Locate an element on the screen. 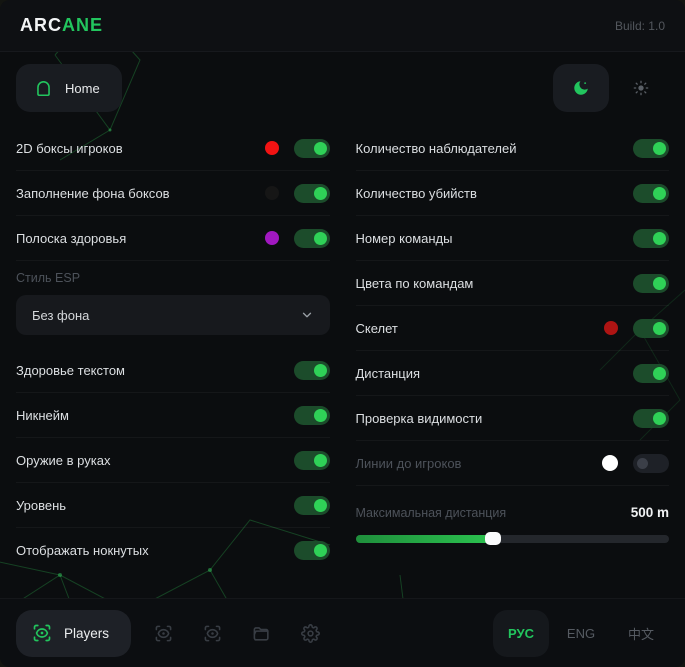 The height and width of the screenshot is (667, 685). lang-button-rus: РУС is located at coordinates (521, 633).